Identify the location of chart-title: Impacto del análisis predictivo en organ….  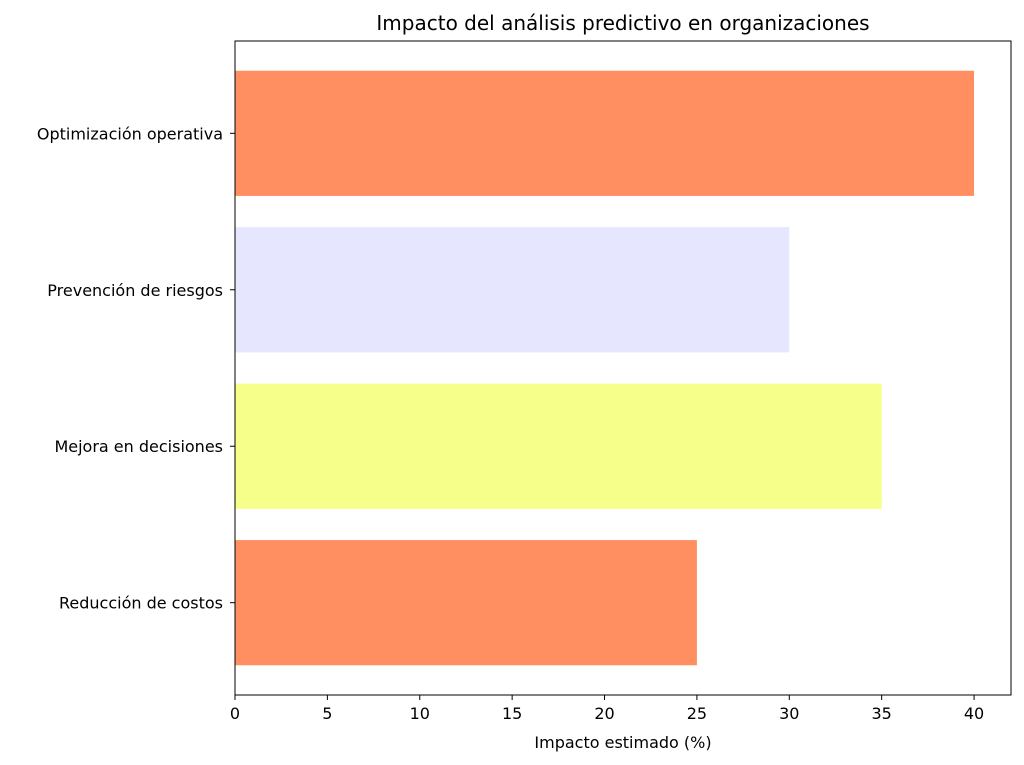
(622, 23).